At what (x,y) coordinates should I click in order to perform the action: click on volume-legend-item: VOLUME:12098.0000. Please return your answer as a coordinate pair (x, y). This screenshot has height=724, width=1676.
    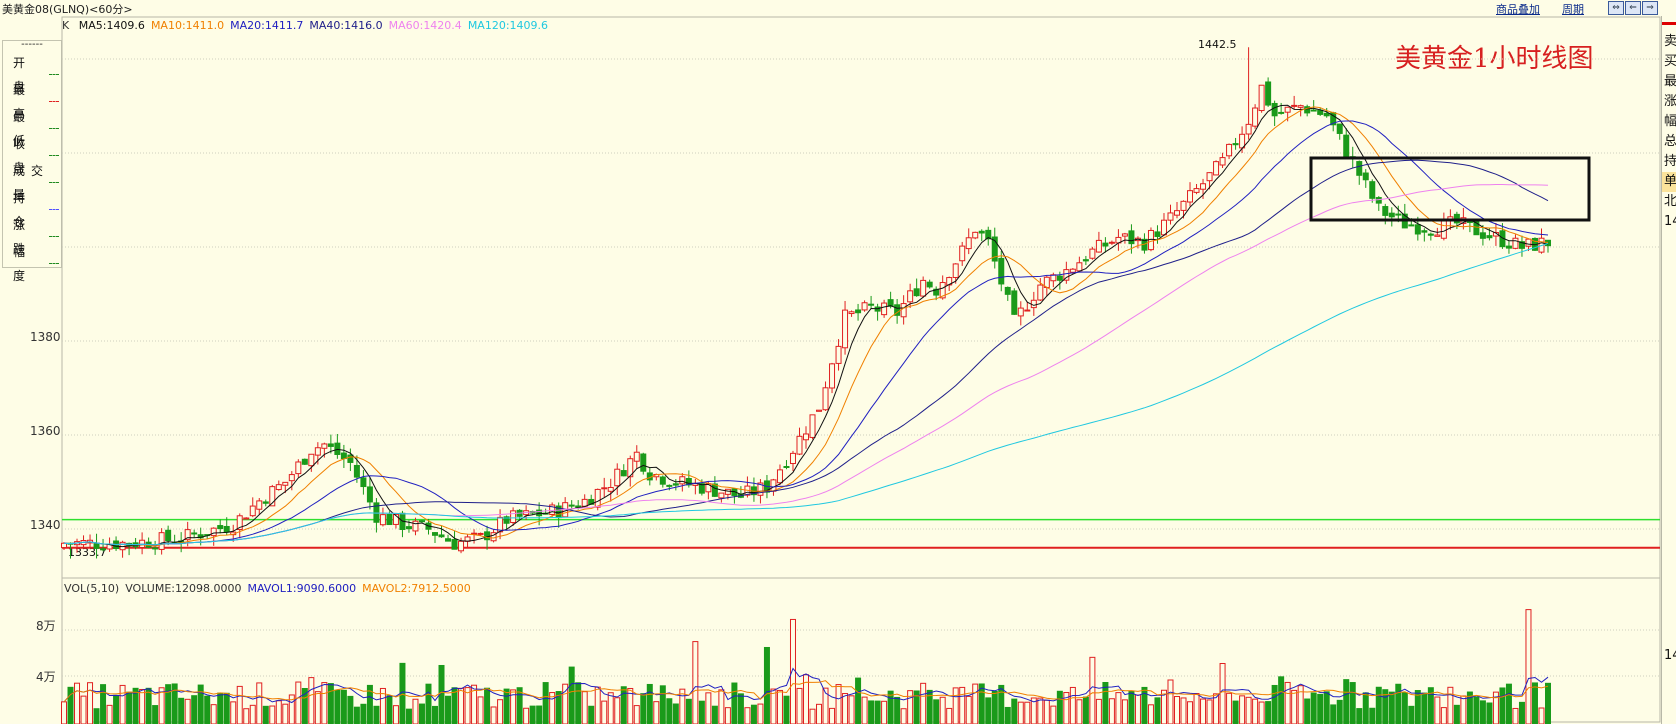
    Looking at the image, I should click on (183, 588).